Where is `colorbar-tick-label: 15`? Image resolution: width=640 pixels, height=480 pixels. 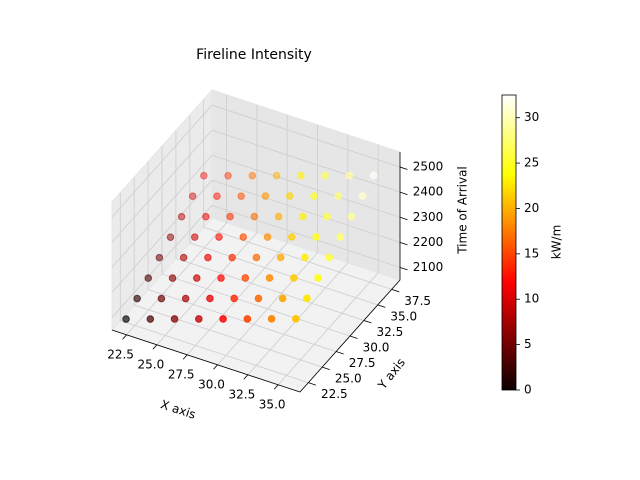 colorbar-tick-label: 15 is located at coordinates (531, 253).